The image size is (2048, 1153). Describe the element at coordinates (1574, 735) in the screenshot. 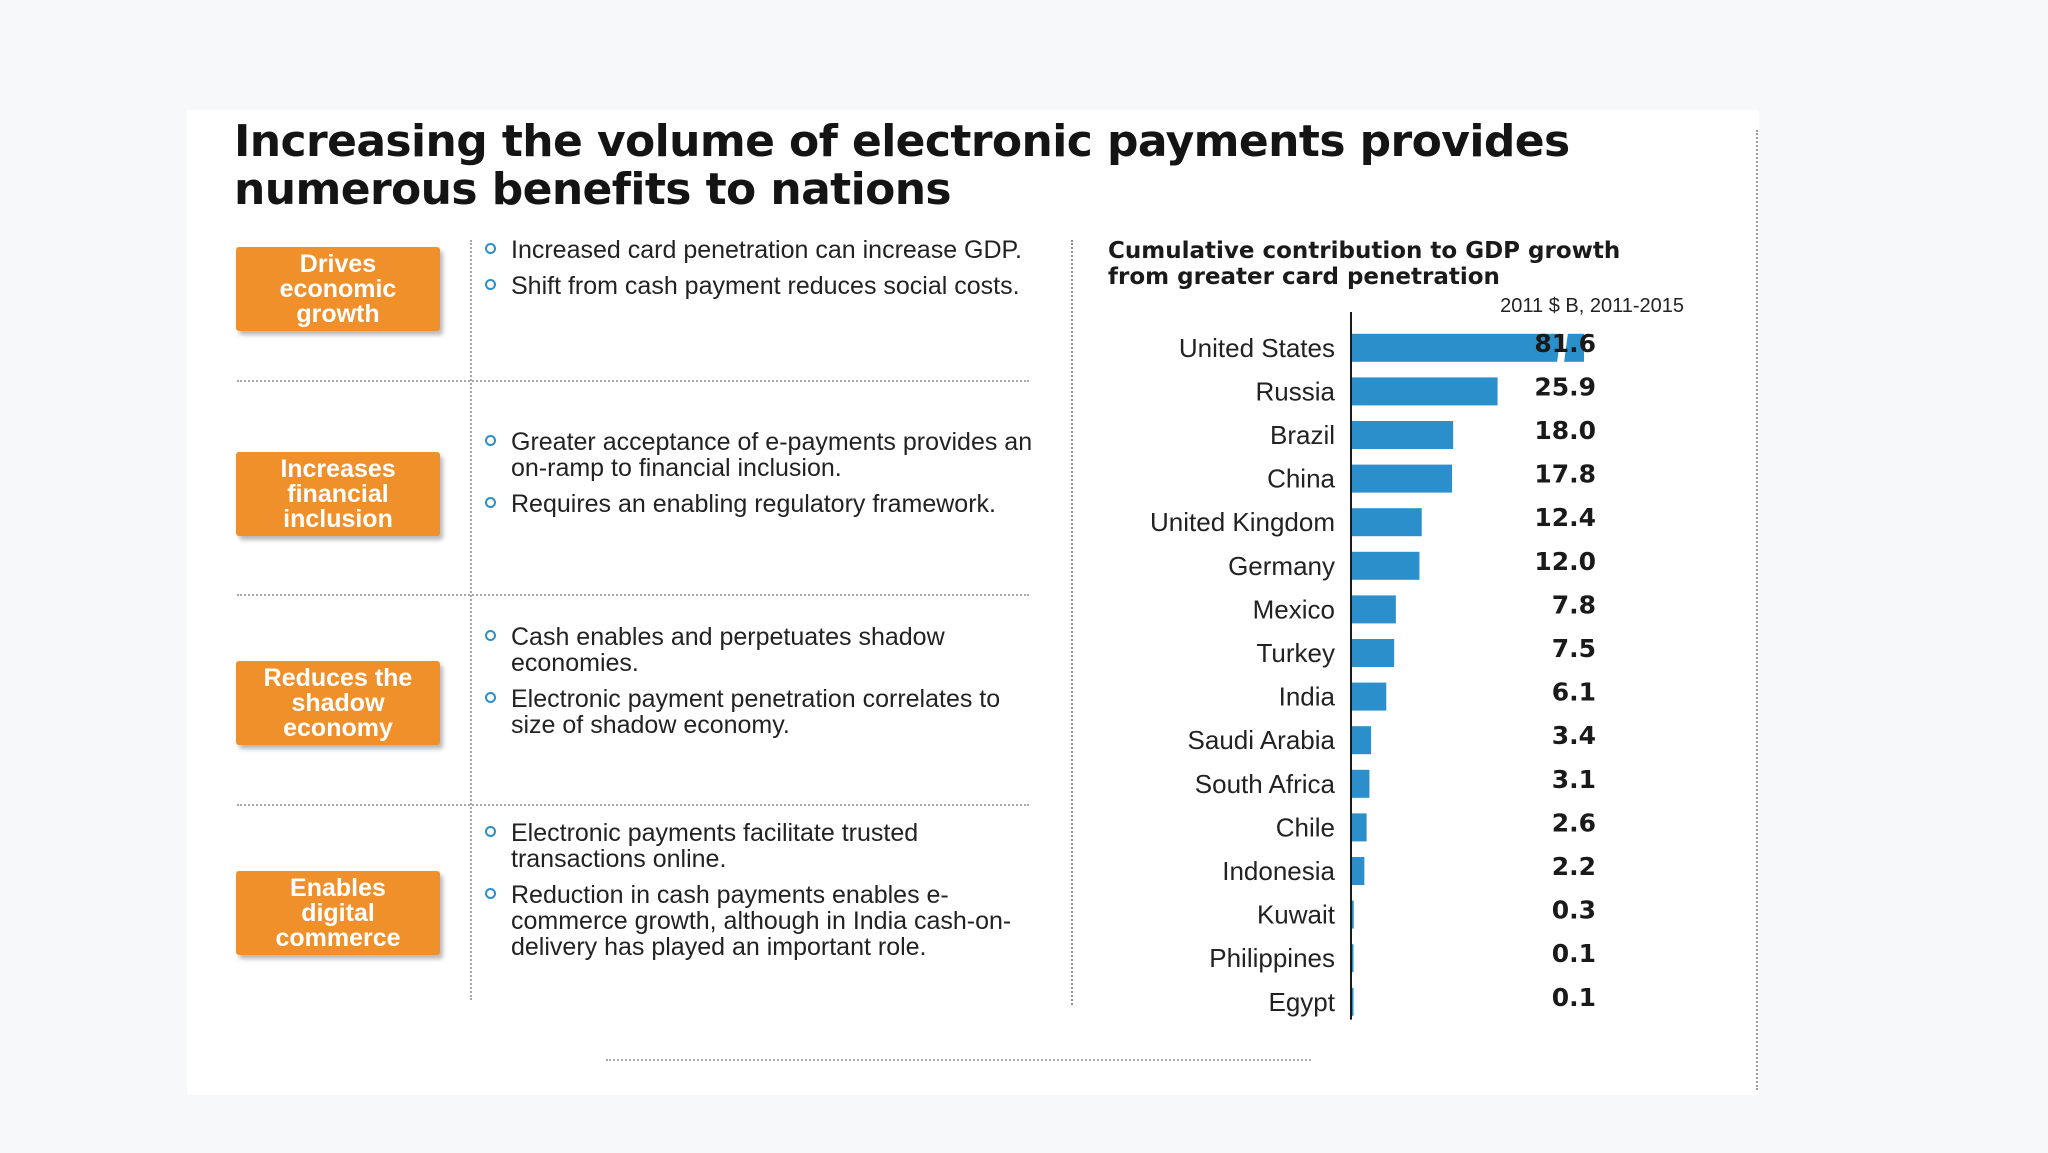

I see `value-label: 3.4` at that location.